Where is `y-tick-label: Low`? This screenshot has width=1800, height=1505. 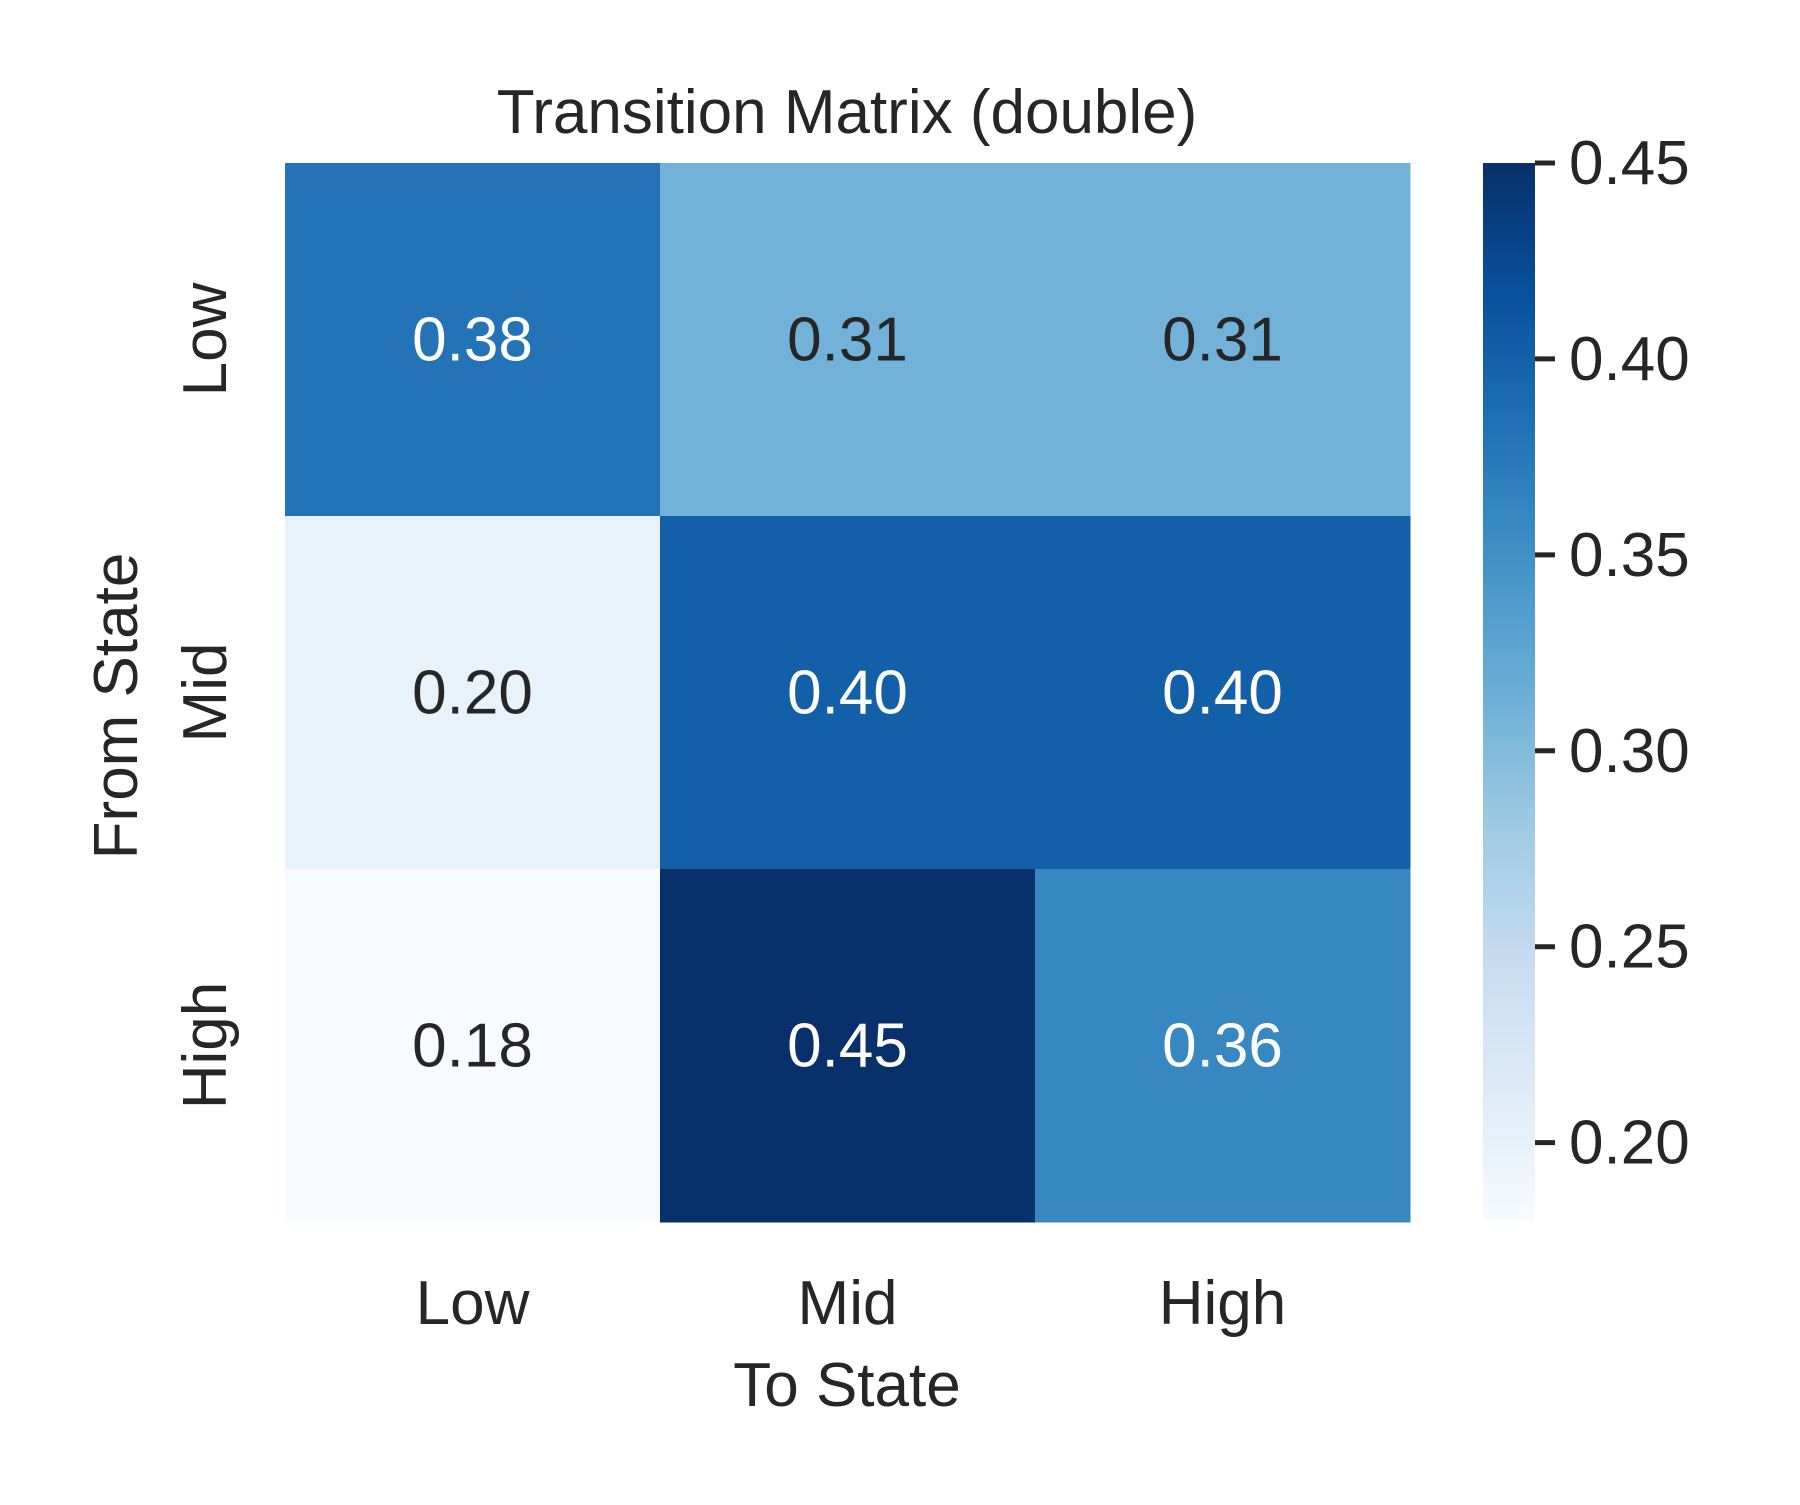 y-tick-label: Low is located at coordinates (205, 339).